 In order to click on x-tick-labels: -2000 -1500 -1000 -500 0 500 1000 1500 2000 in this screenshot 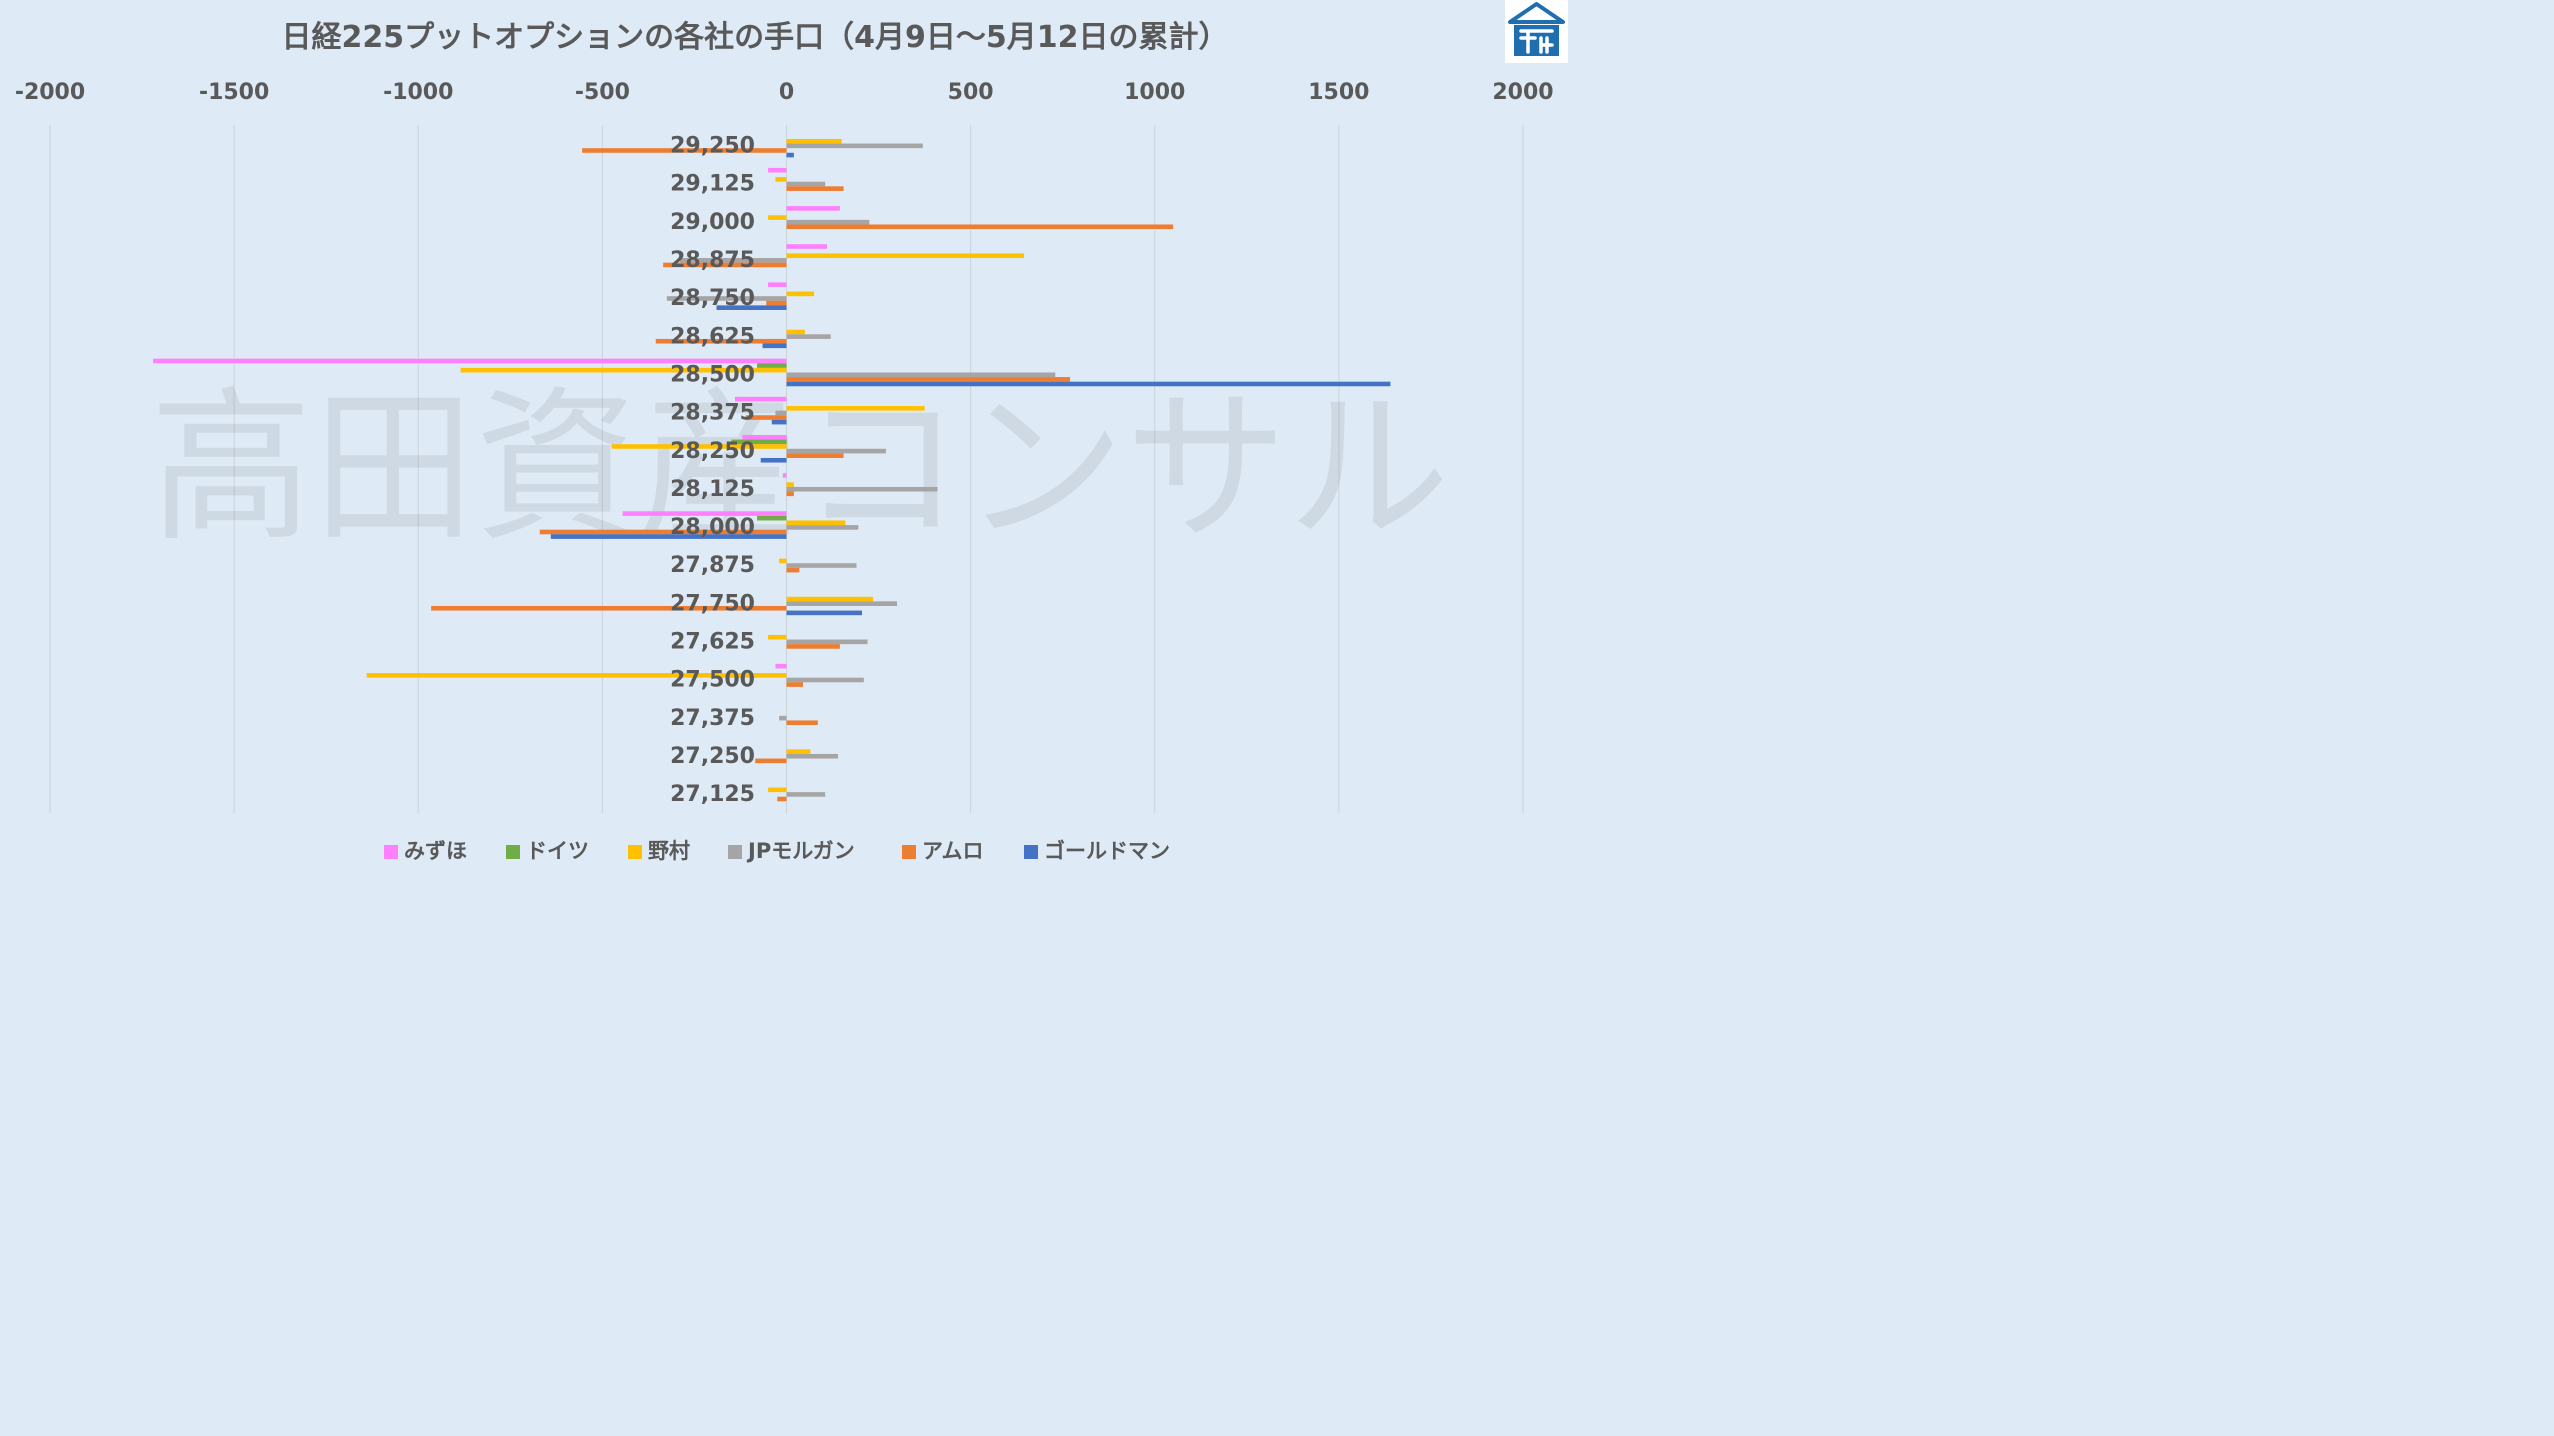, I will do `click(784, 92)`.